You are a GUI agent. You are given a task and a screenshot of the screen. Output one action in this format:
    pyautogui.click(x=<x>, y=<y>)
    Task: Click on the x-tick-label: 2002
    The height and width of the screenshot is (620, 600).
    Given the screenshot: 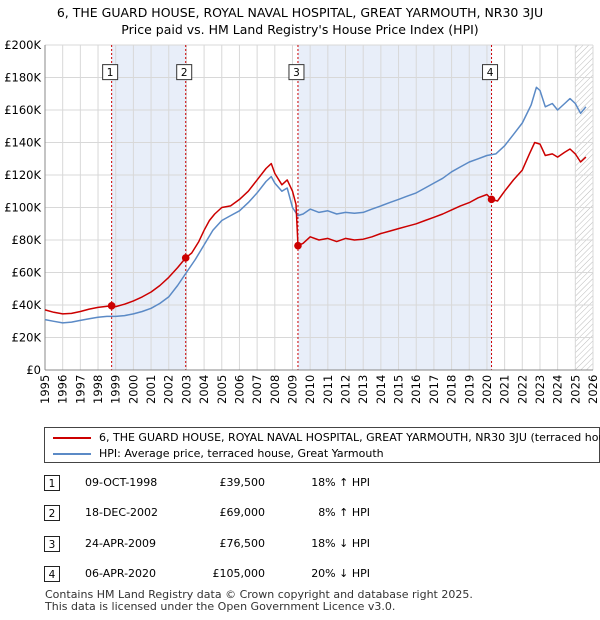 What is the action you would take?
    pyautogui.click(x=169, y=389)
    